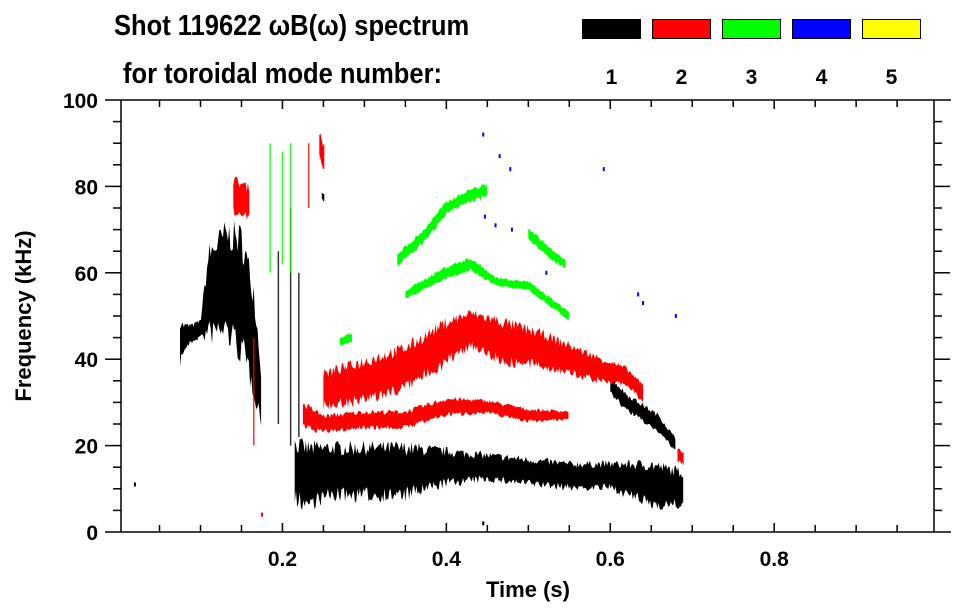  Describe the element at coordinates (489, 474) in the screenshot. I see `mode-1-low-frequency-band` at that location.